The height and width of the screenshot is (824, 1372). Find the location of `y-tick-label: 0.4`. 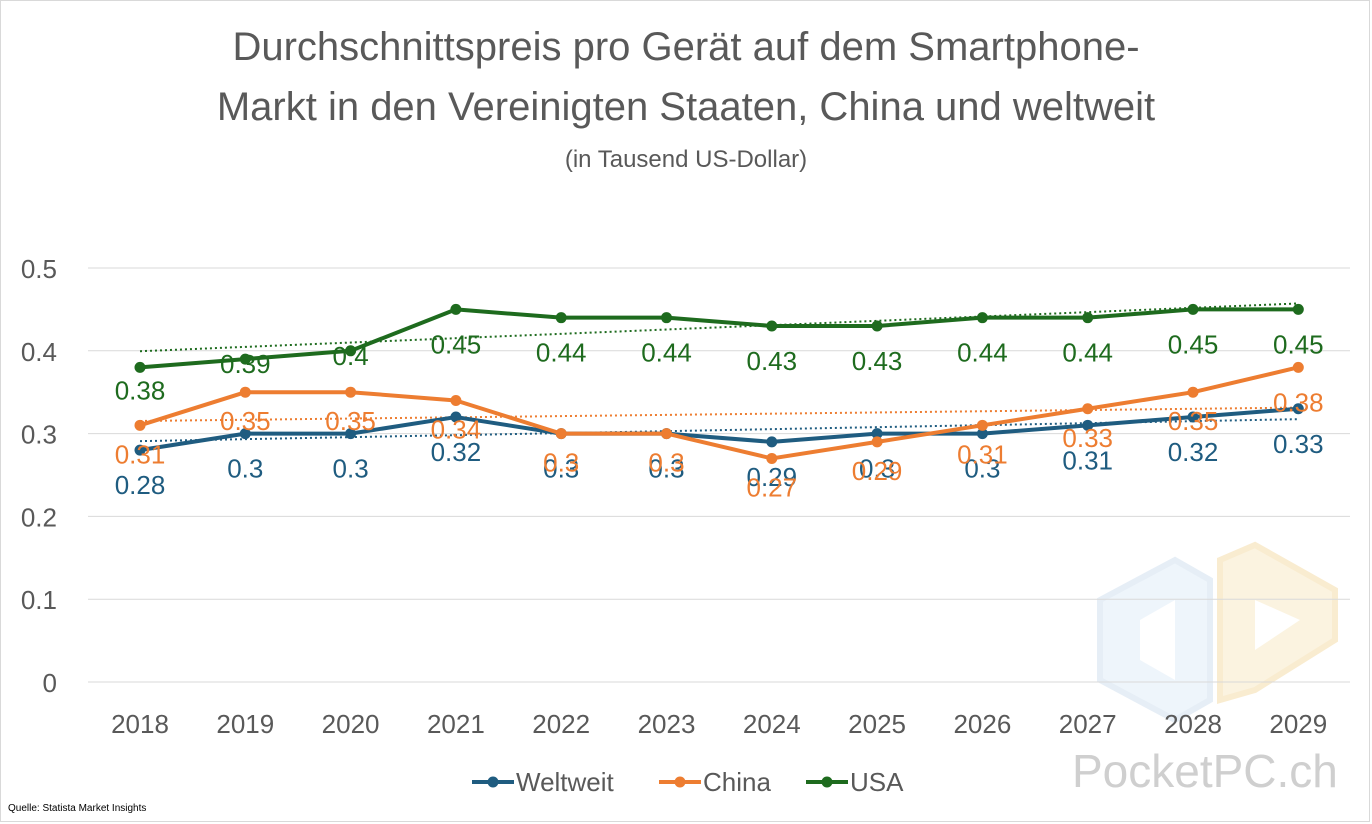

y-tick-label: 0.4 is located at coordinates (39, 352).